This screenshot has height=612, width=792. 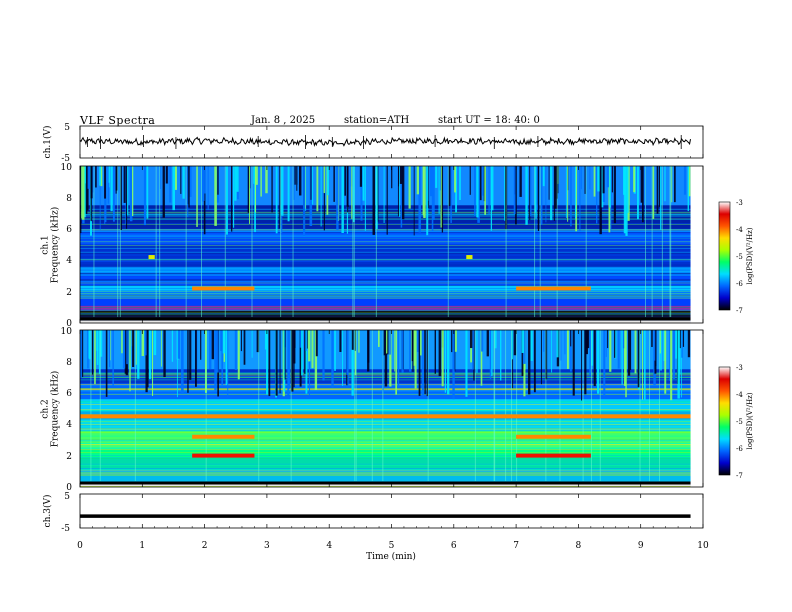 I want to click on ch1-cbar-tick-m5: -5, so click(x=739, y=257).